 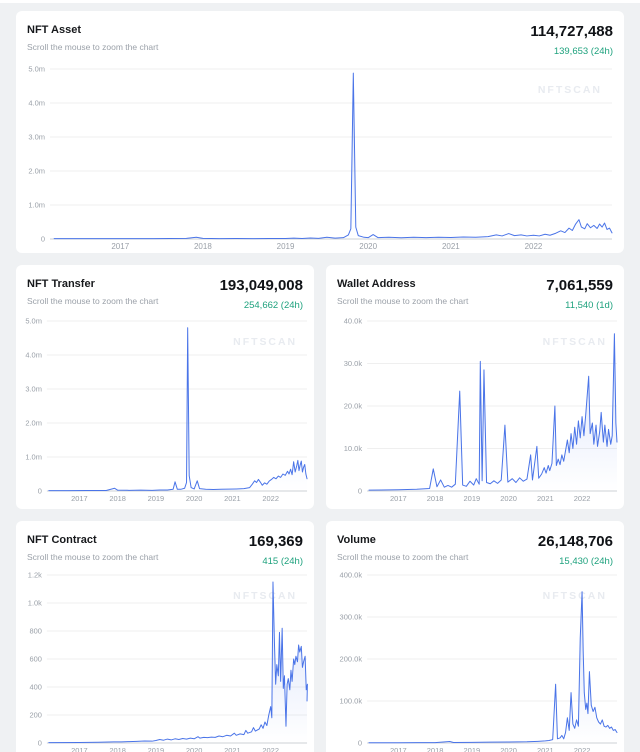 I want to click on y-axis-label: 600, so click(x=35, y=658).